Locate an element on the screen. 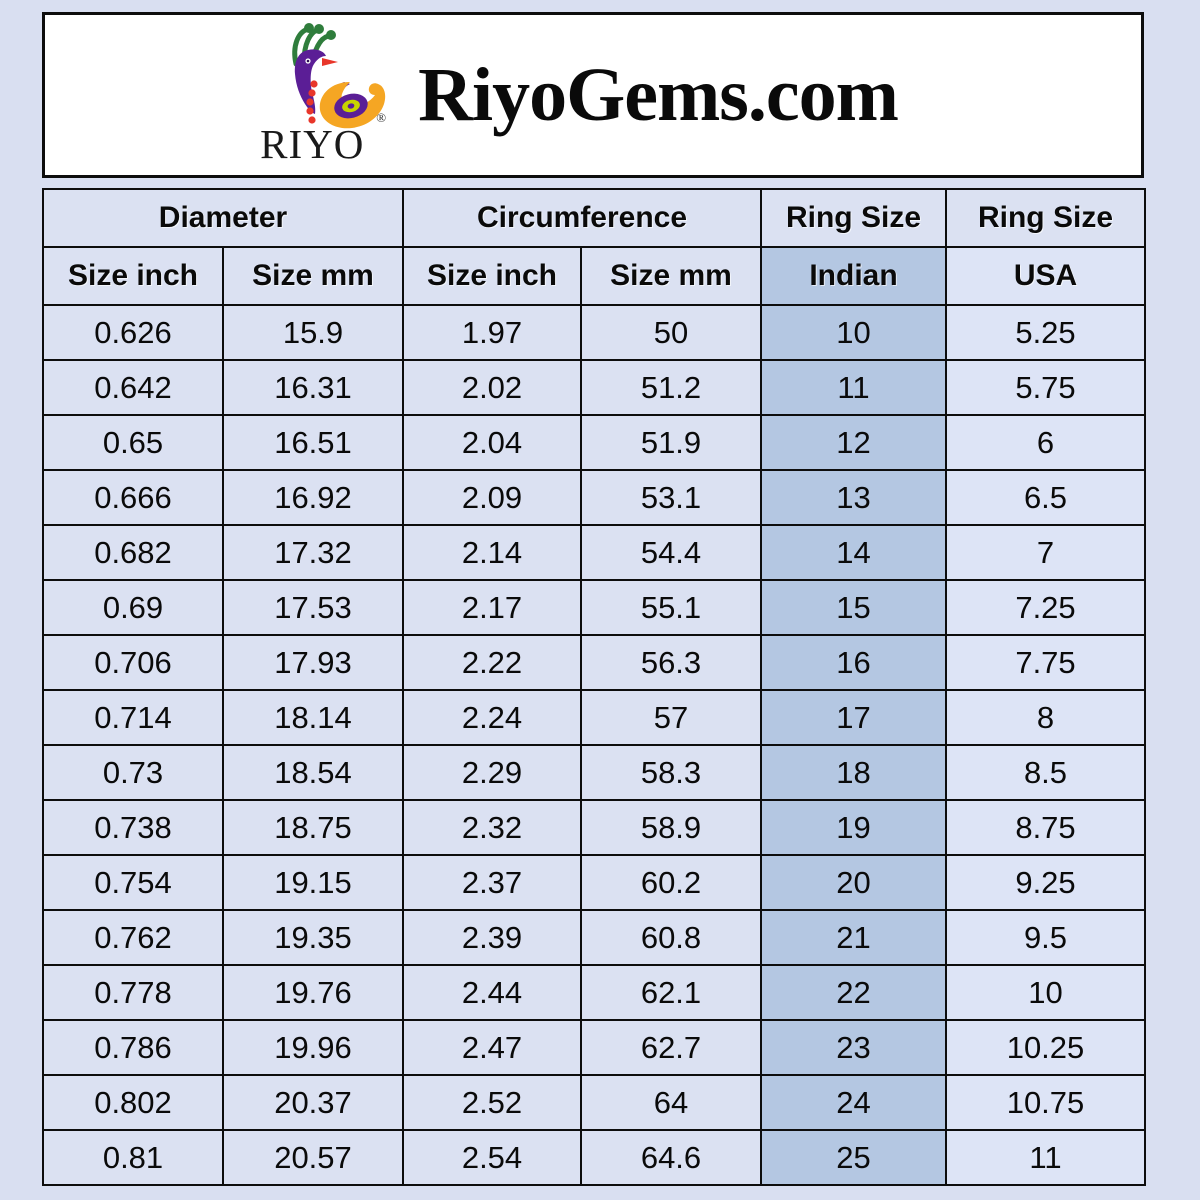  table-row: 0.802 20.37 2.52 64 24 10.75 is located at coordinates (594, 1102).